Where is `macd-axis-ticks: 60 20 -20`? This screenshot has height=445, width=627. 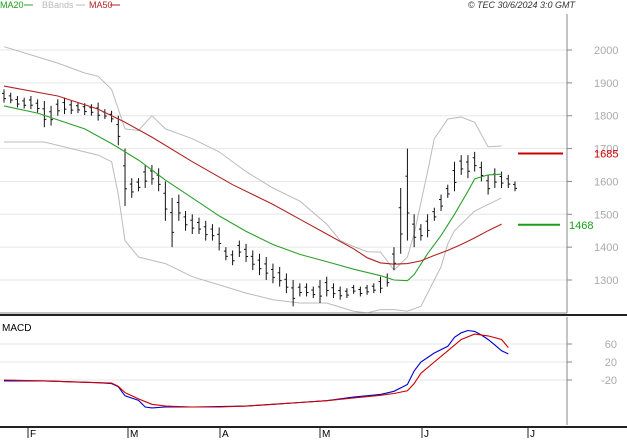 macd-axis-ticks: 60 20 -20 is located at coordinates (592, 363).